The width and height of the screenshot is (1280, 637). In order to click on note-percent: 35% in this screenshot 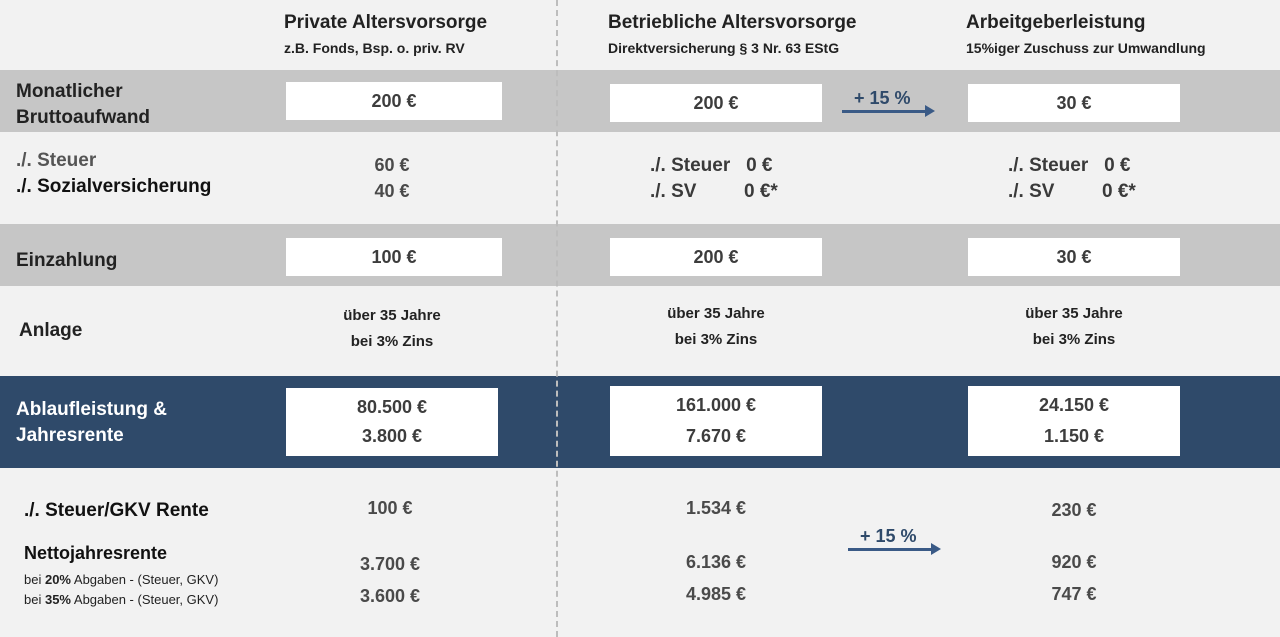, I will do `click(57, 599)`.